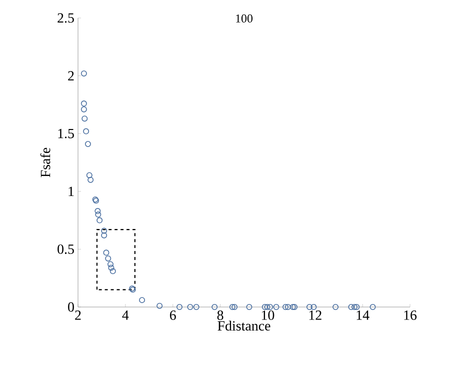 The height and width of the screenshot is (366, 474). I want to click on y-tick-label: 2.5, so click(66, 18).